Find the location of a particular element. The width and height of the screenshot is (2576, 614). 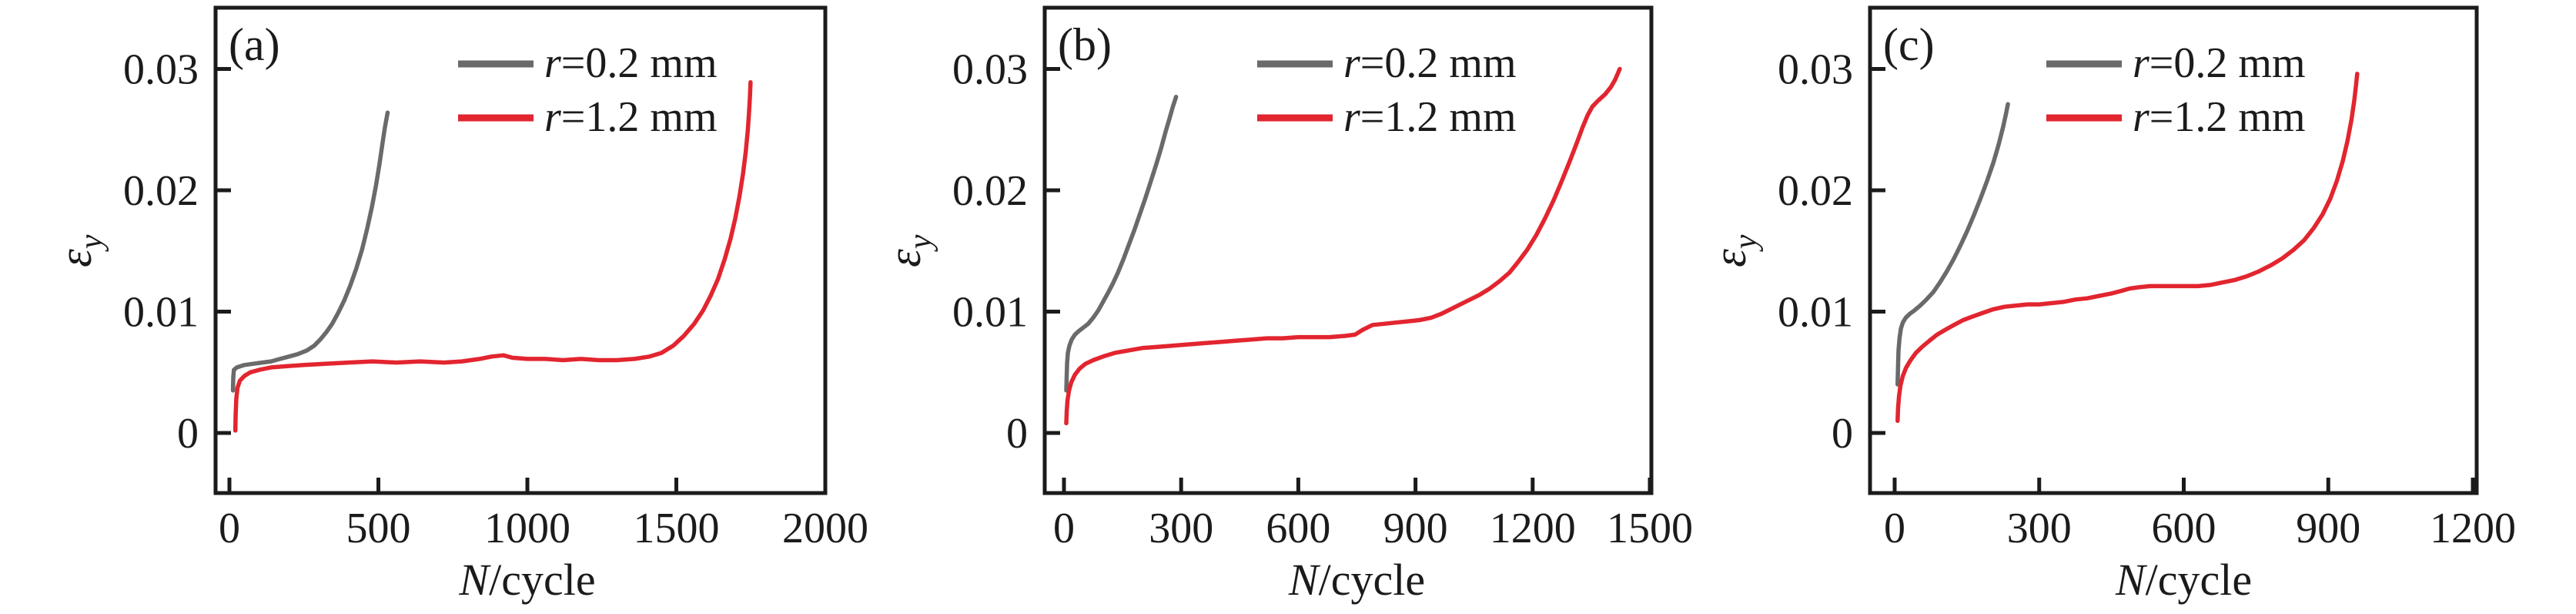

x-tick-label: 2000 is located at coordinates (825, 528).